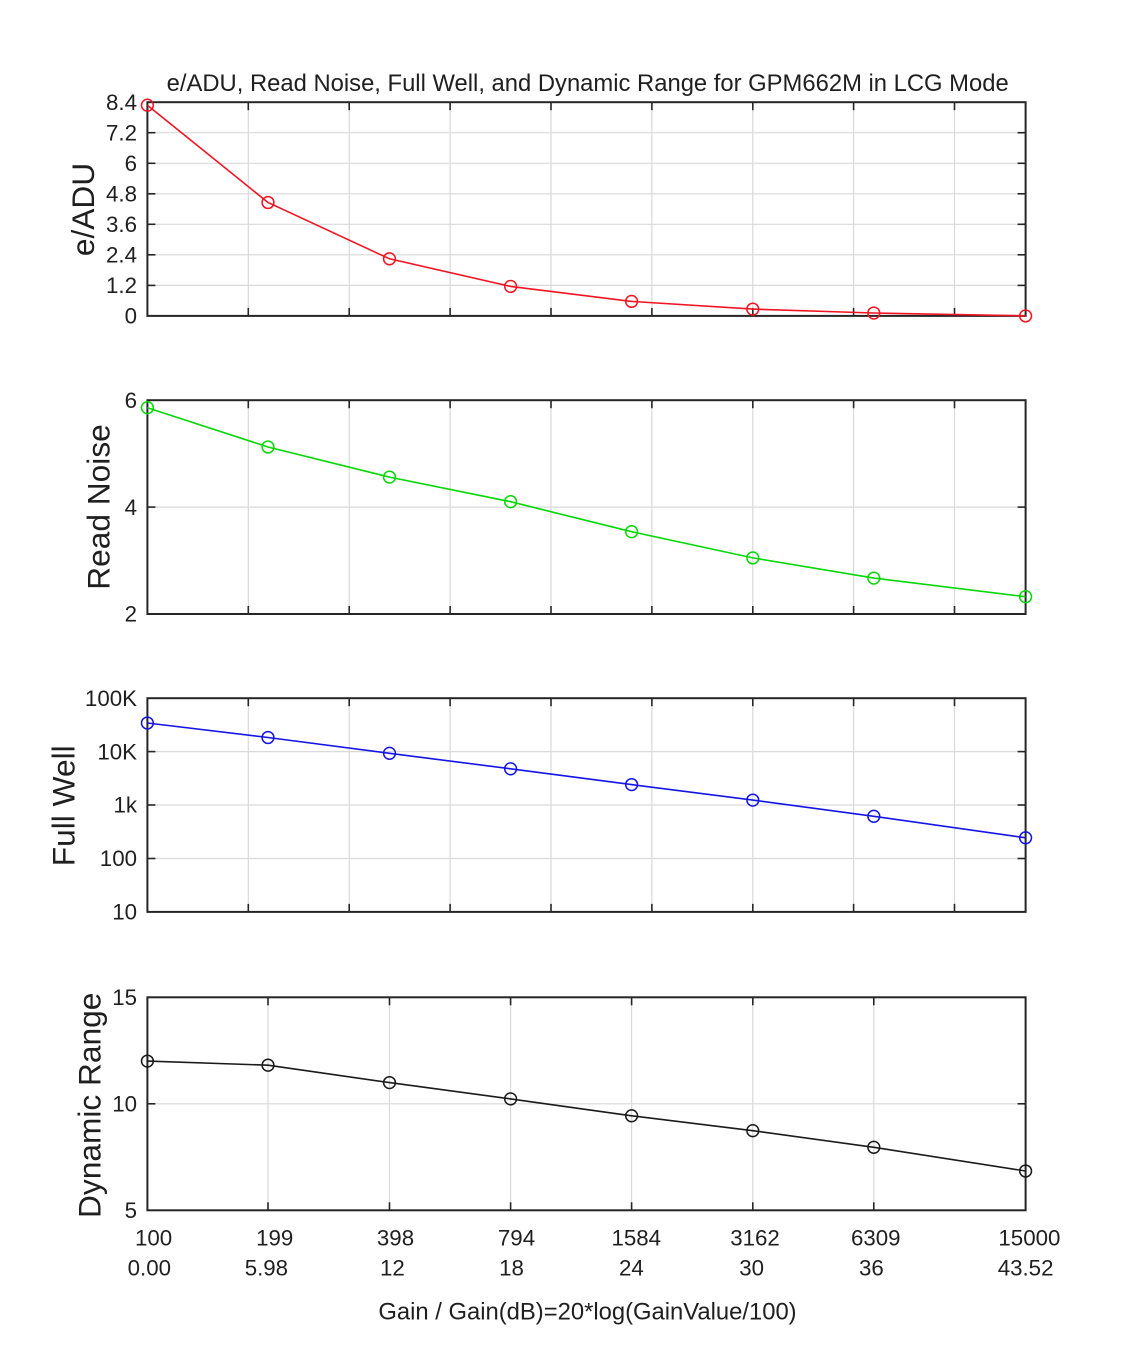  What do you see at coordinates (1026, 1267) in the screenshot?
I see `svg-text: 43.52` at bounding box center [1026, 1267].